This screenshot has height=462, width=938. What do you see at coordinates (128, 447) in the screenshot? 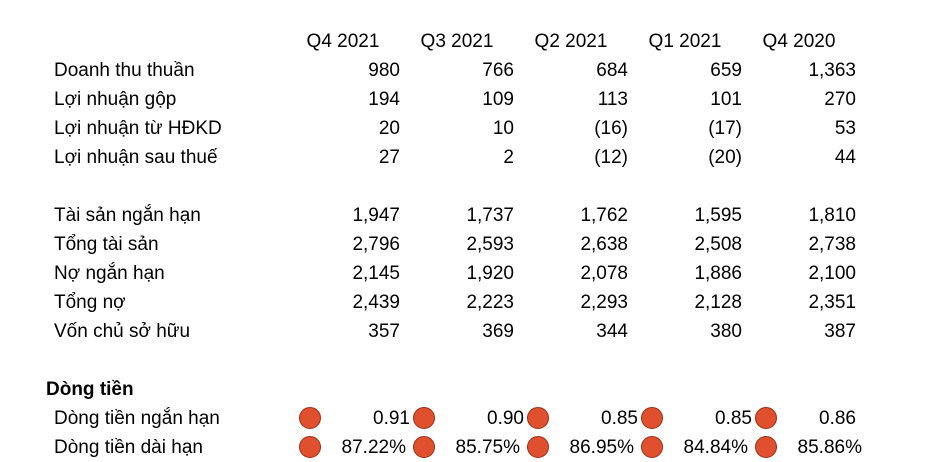
I see `row-label: Dòng tiền dài hạn` at bounding box center [128, 447].